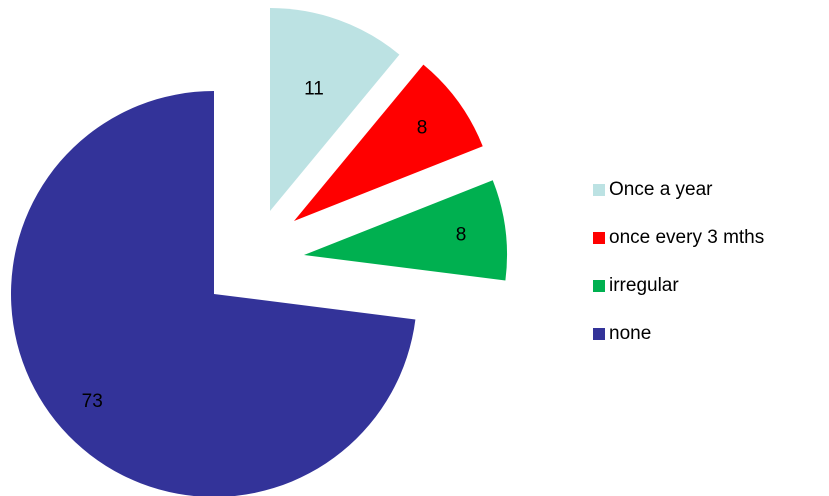  I want to click on legend-item: Once a year, so click(678, 189).